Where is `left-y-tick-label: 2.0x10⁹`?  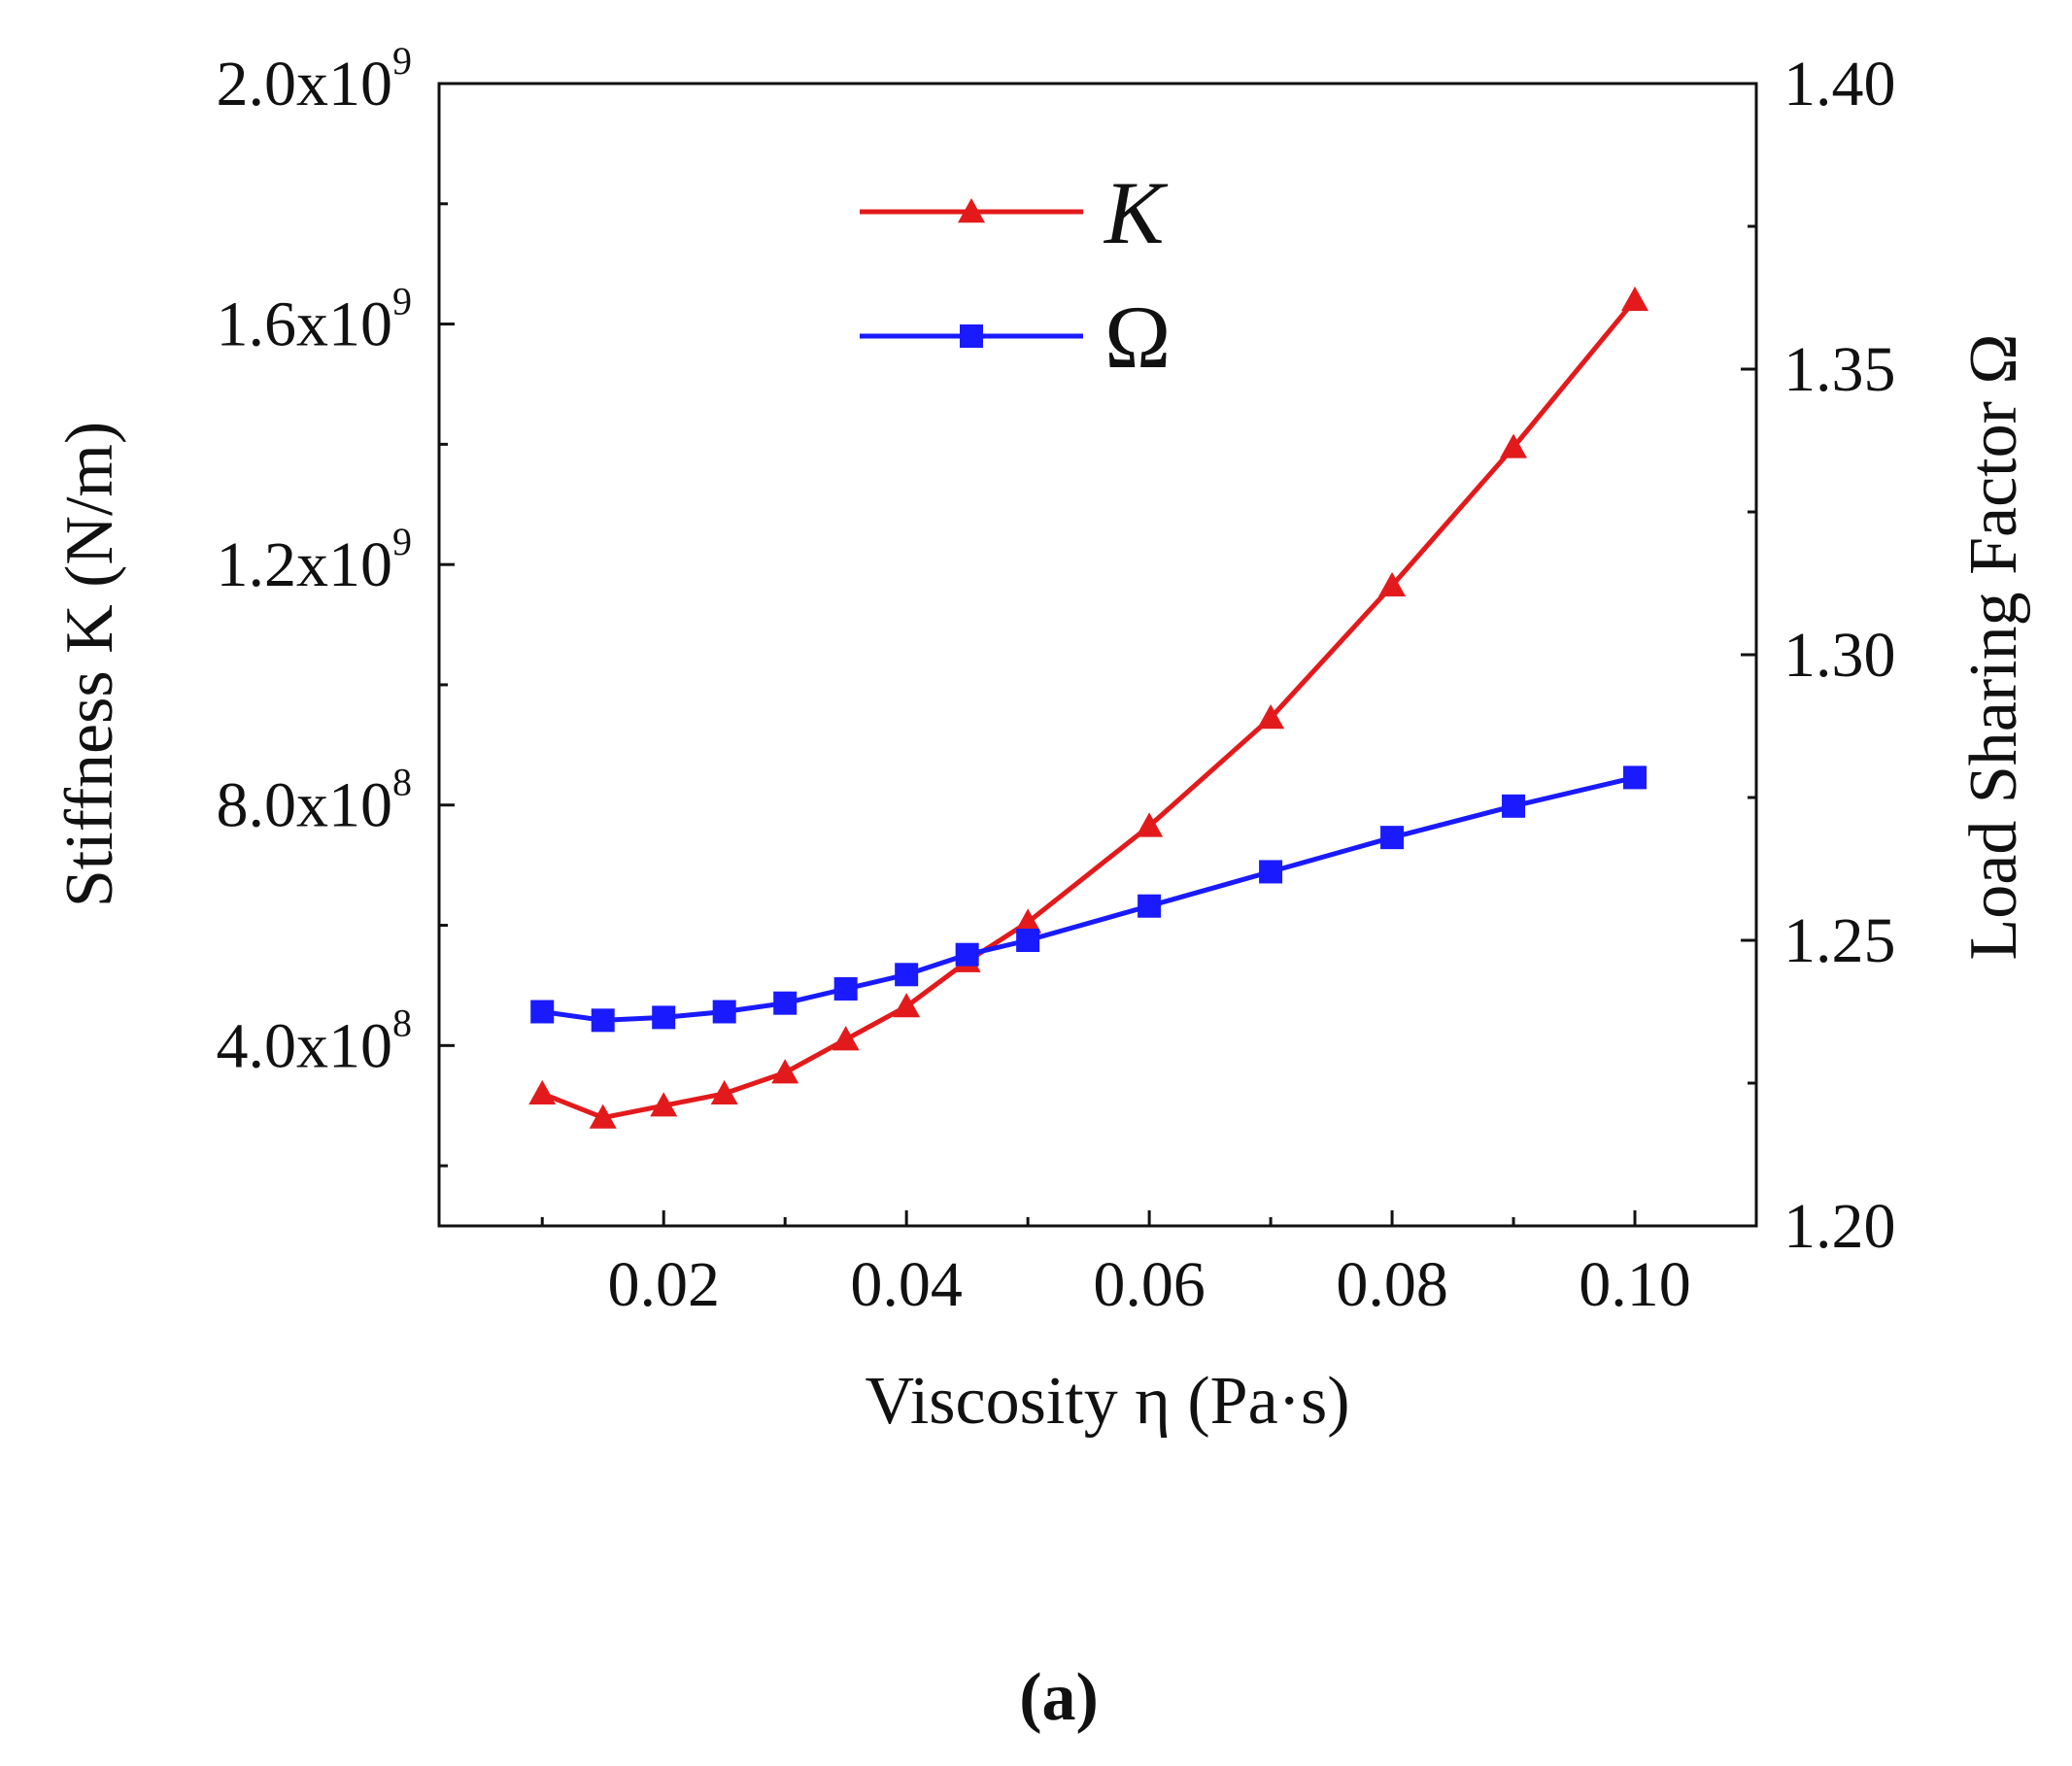
left-y-tick-label: 2.0x10⁹ is located at coordinates (315, 79).